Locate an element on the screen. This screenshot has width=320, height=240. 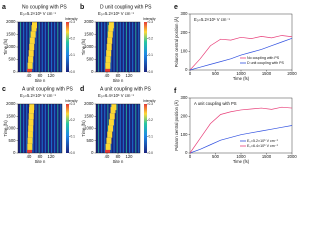
y-tick-label: 2000 is located at coordinates (11, 103).